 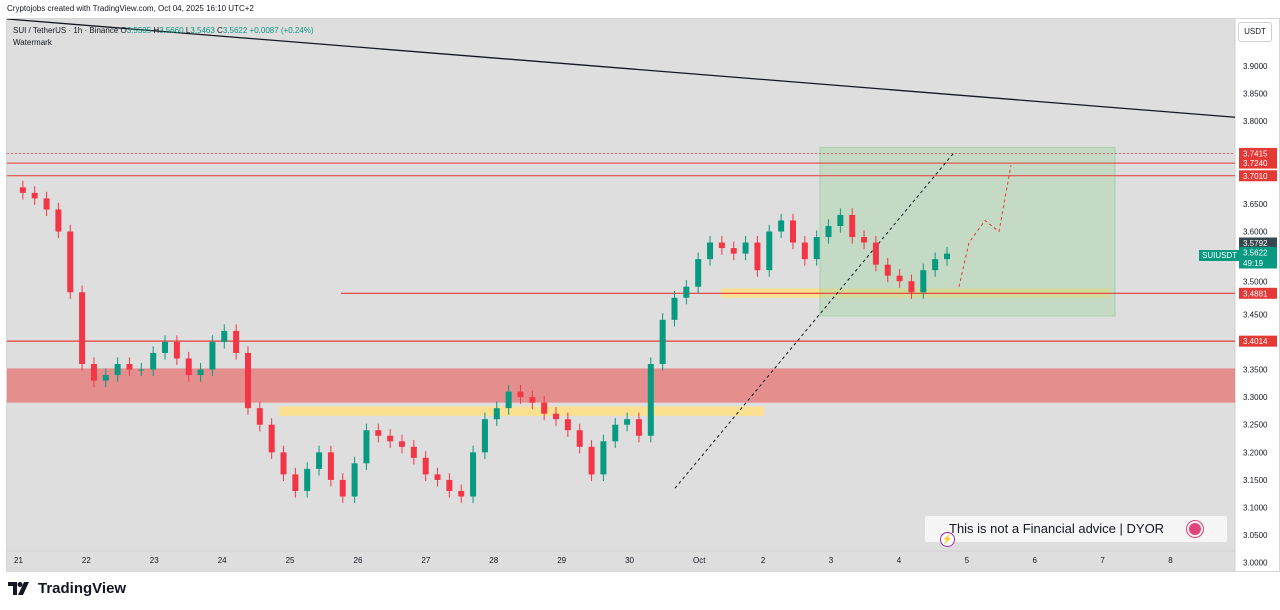 I want to click on time-axis-label: Oct, so click(x=699, y=560).